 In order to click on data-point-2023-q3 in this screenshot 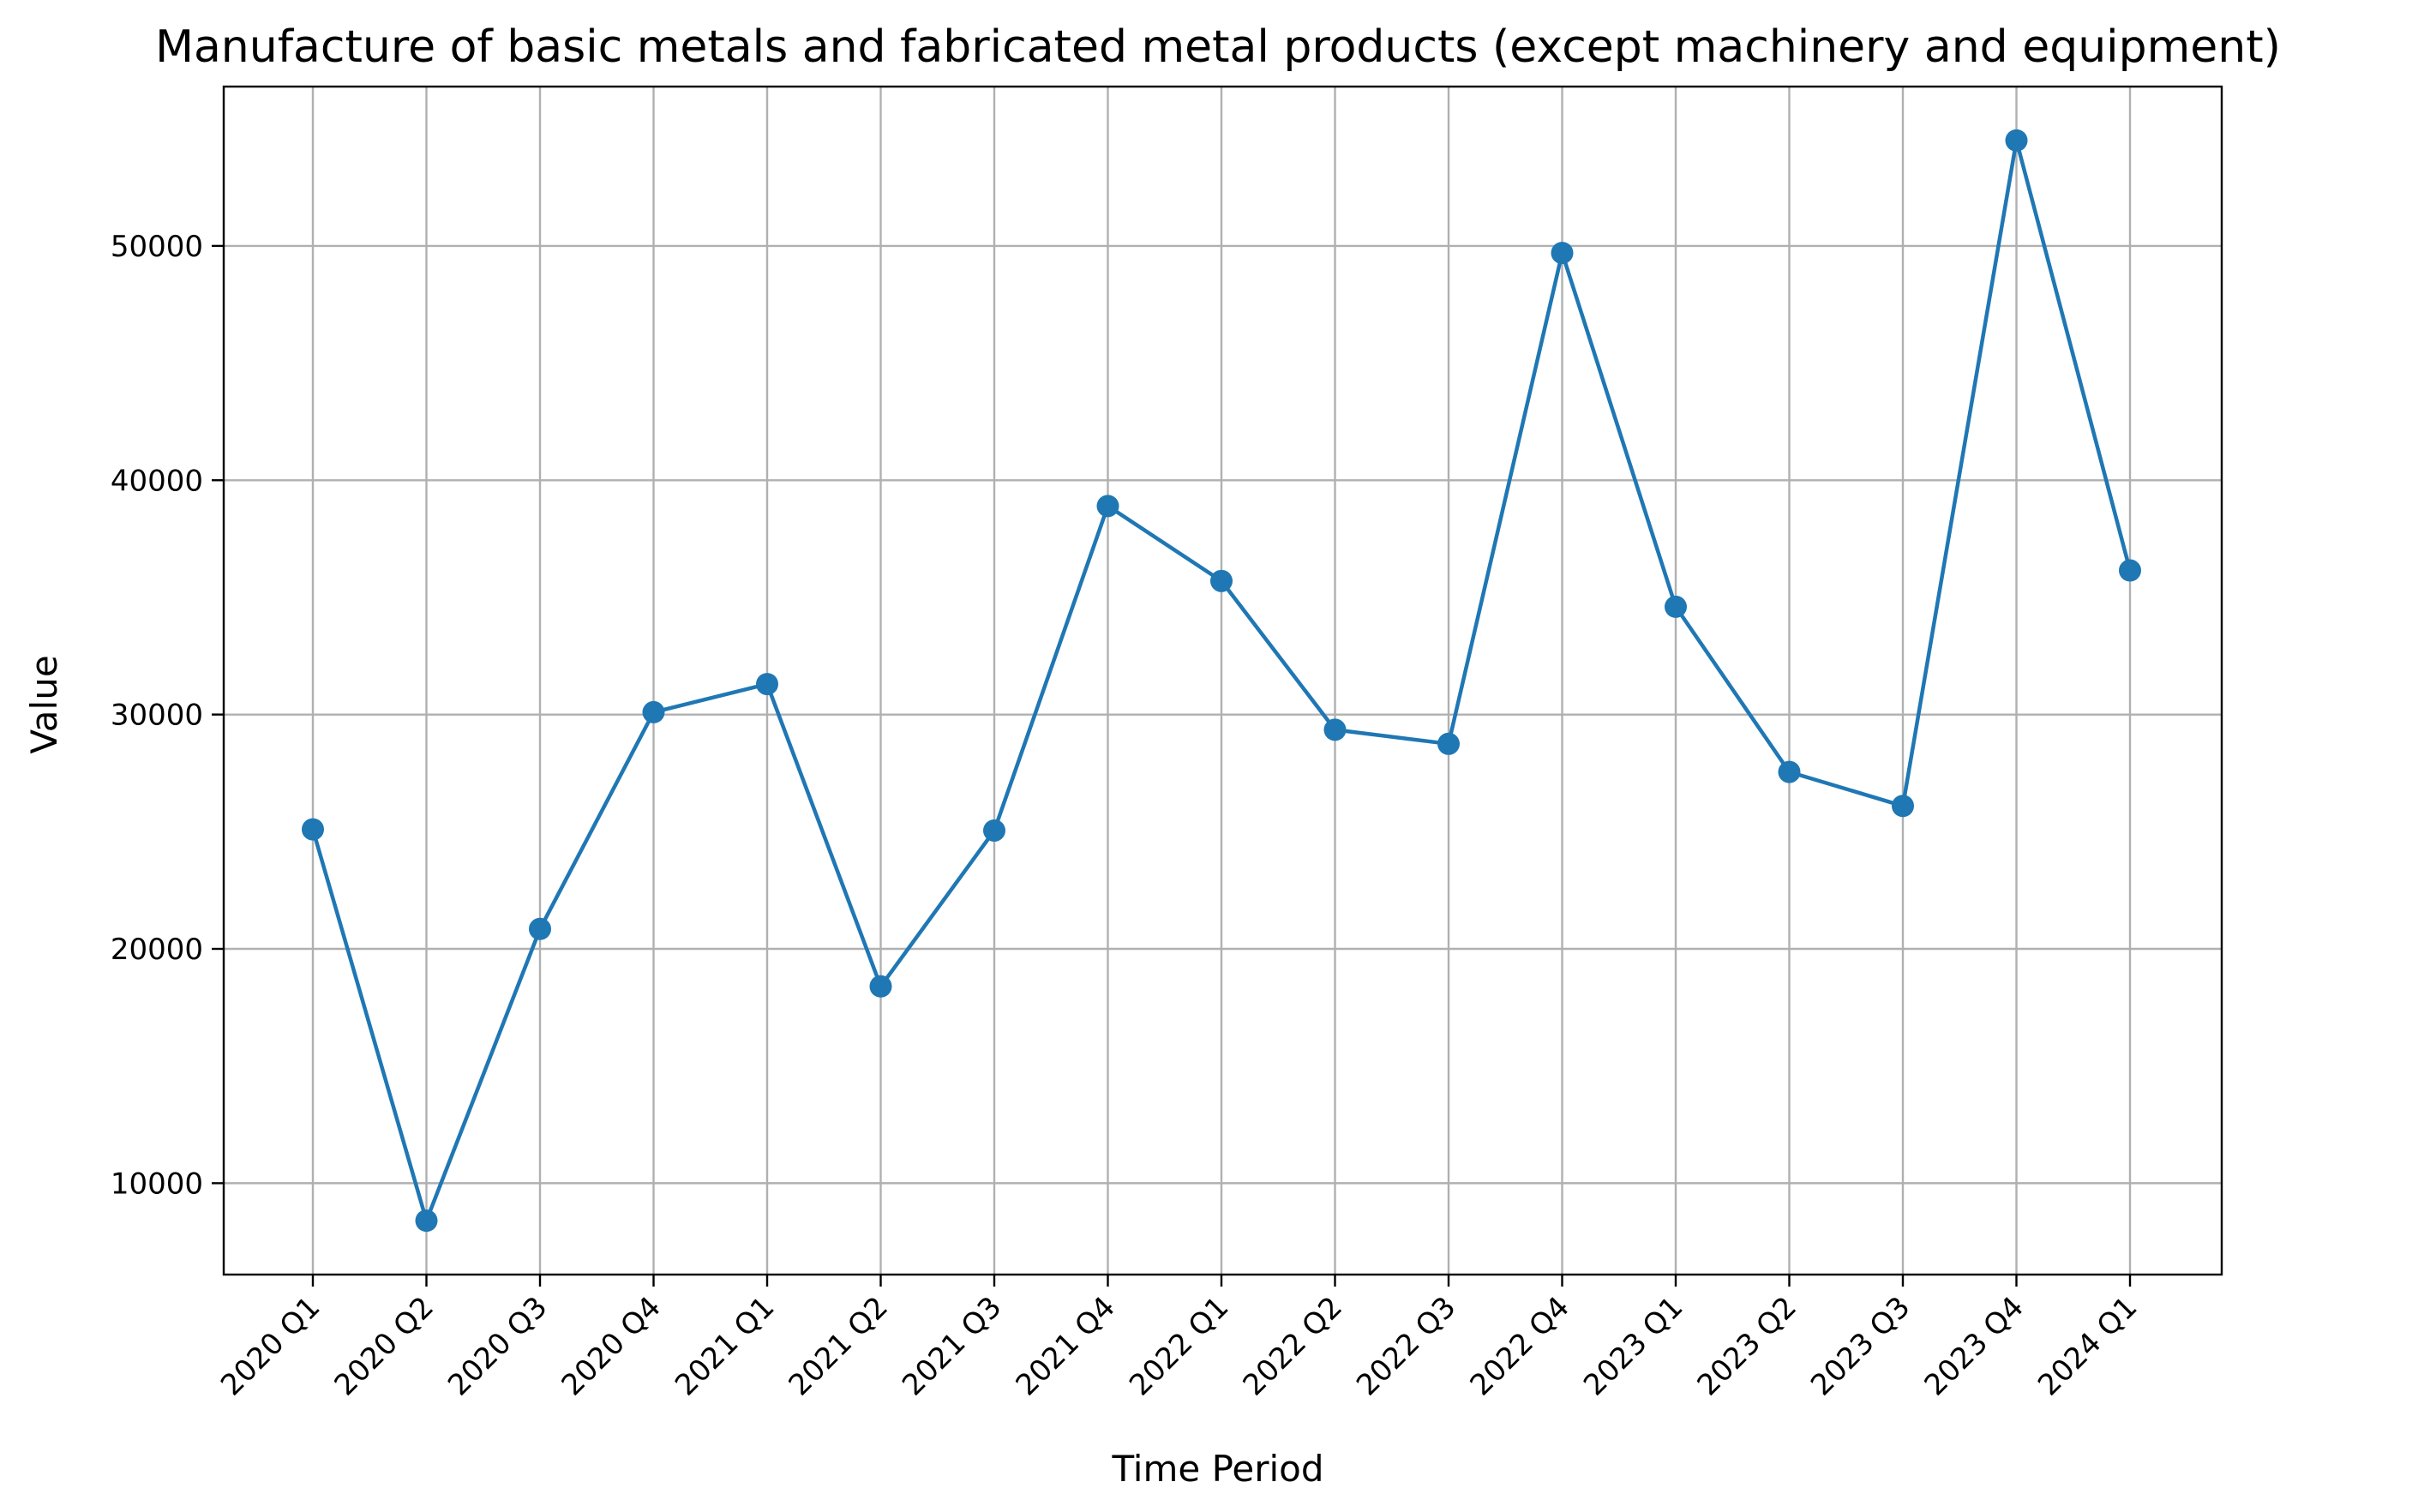, I will do `click(1903, 806)`.